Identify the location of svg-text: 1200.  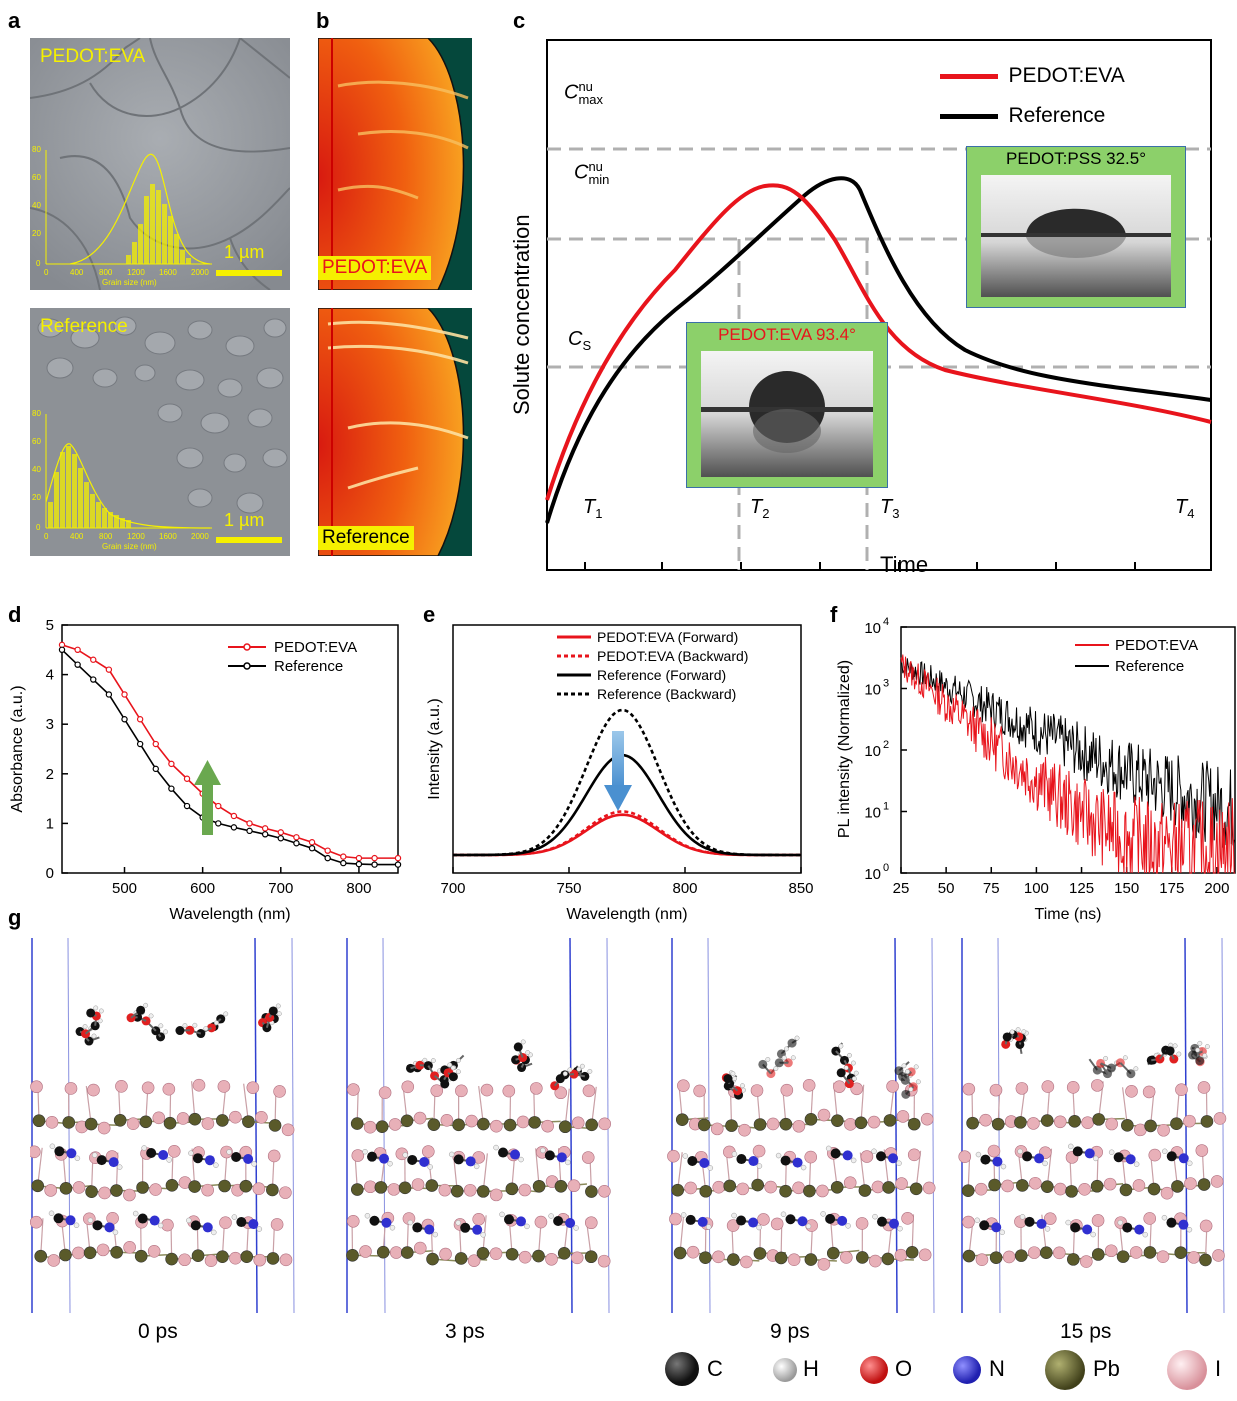
(136, 272).